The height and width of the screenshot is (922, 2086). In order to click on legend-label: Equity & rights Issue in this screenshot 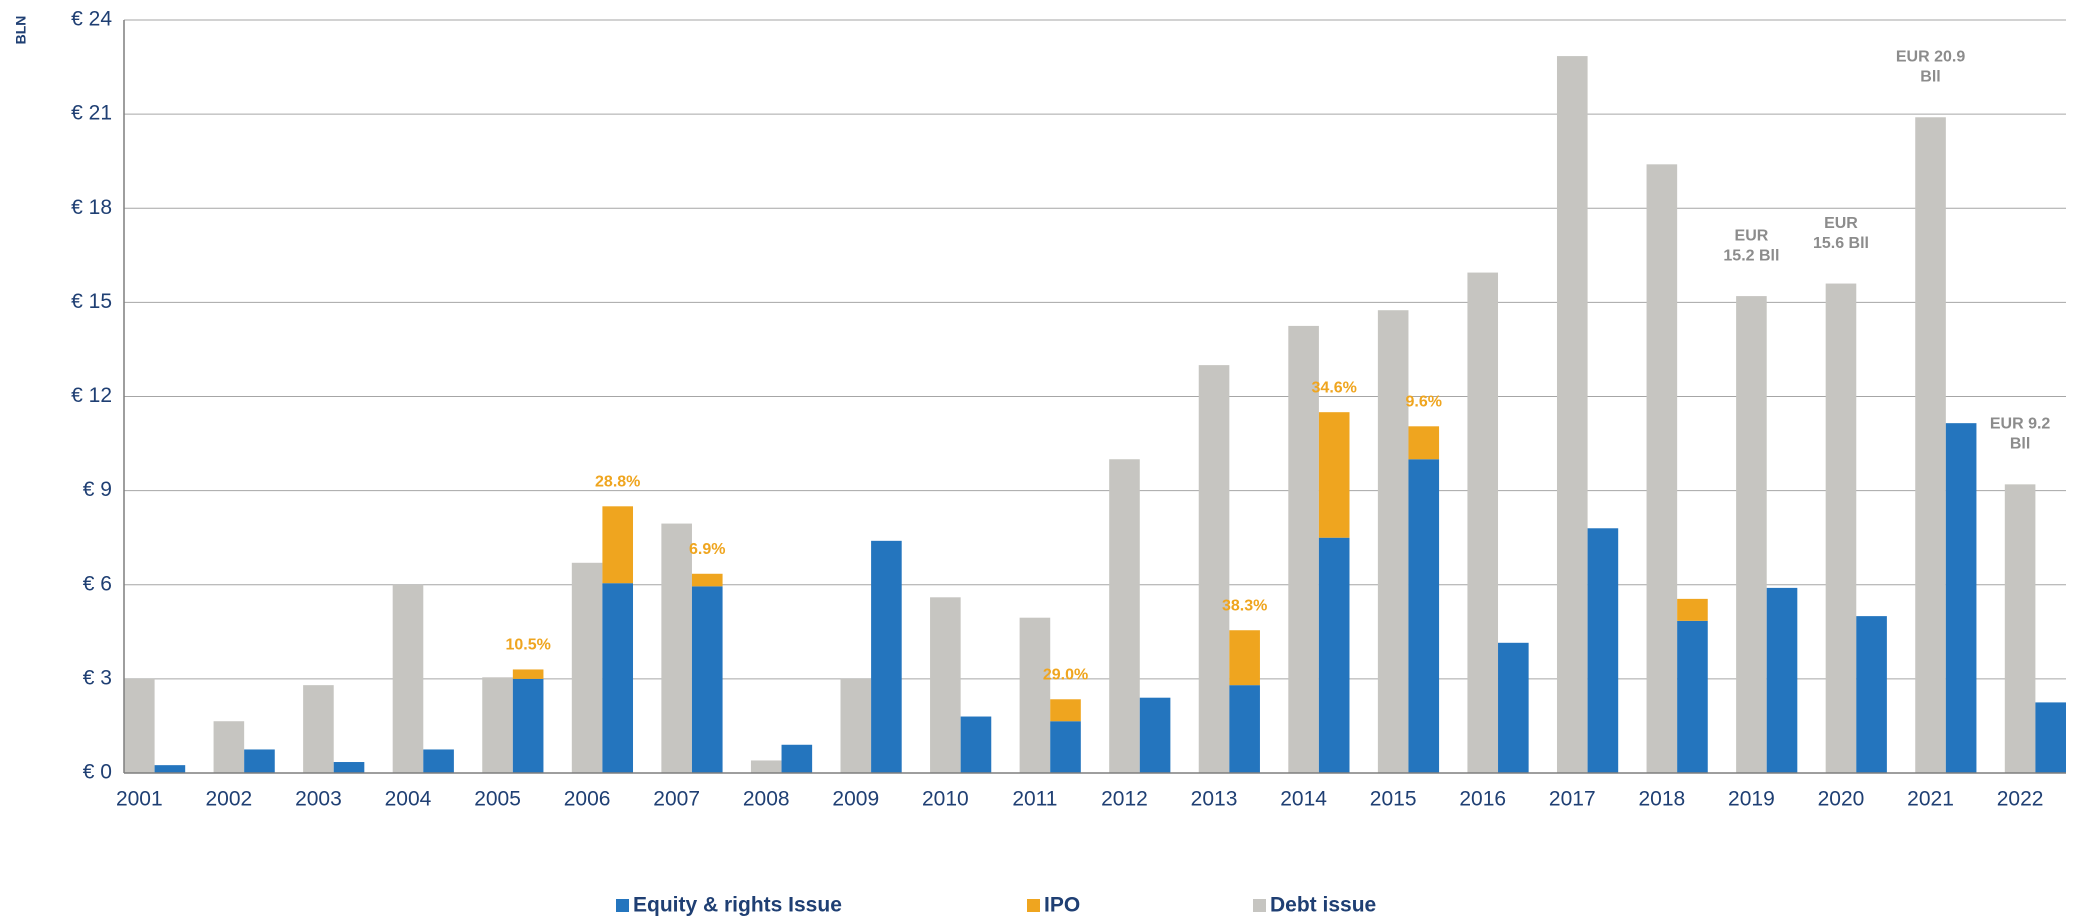, I will do `click(737, 905)`.